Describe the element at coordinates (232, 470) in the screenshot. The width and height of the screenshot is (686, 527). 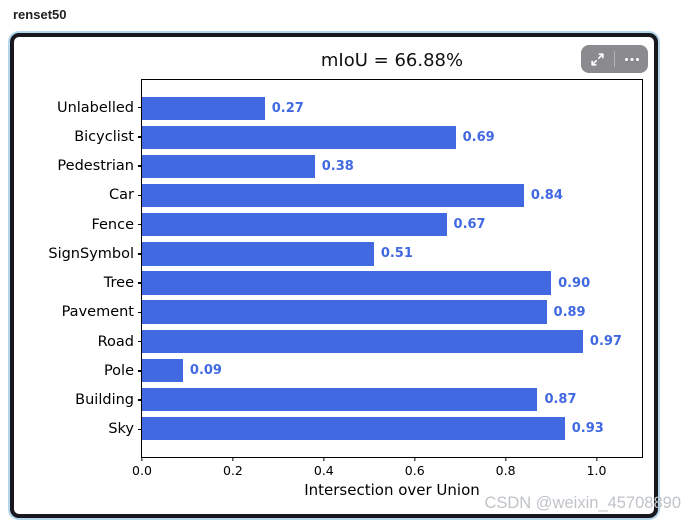
I see `x-tick-label: 0.2` at that location.